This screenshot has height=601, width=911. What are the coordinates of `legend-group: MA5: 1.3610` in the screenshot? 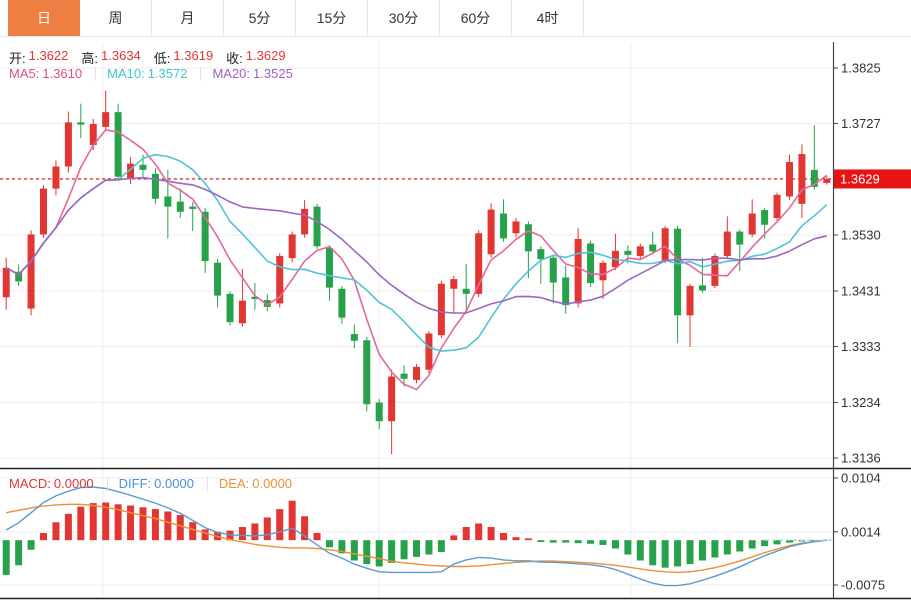 It's located at (45, 73).